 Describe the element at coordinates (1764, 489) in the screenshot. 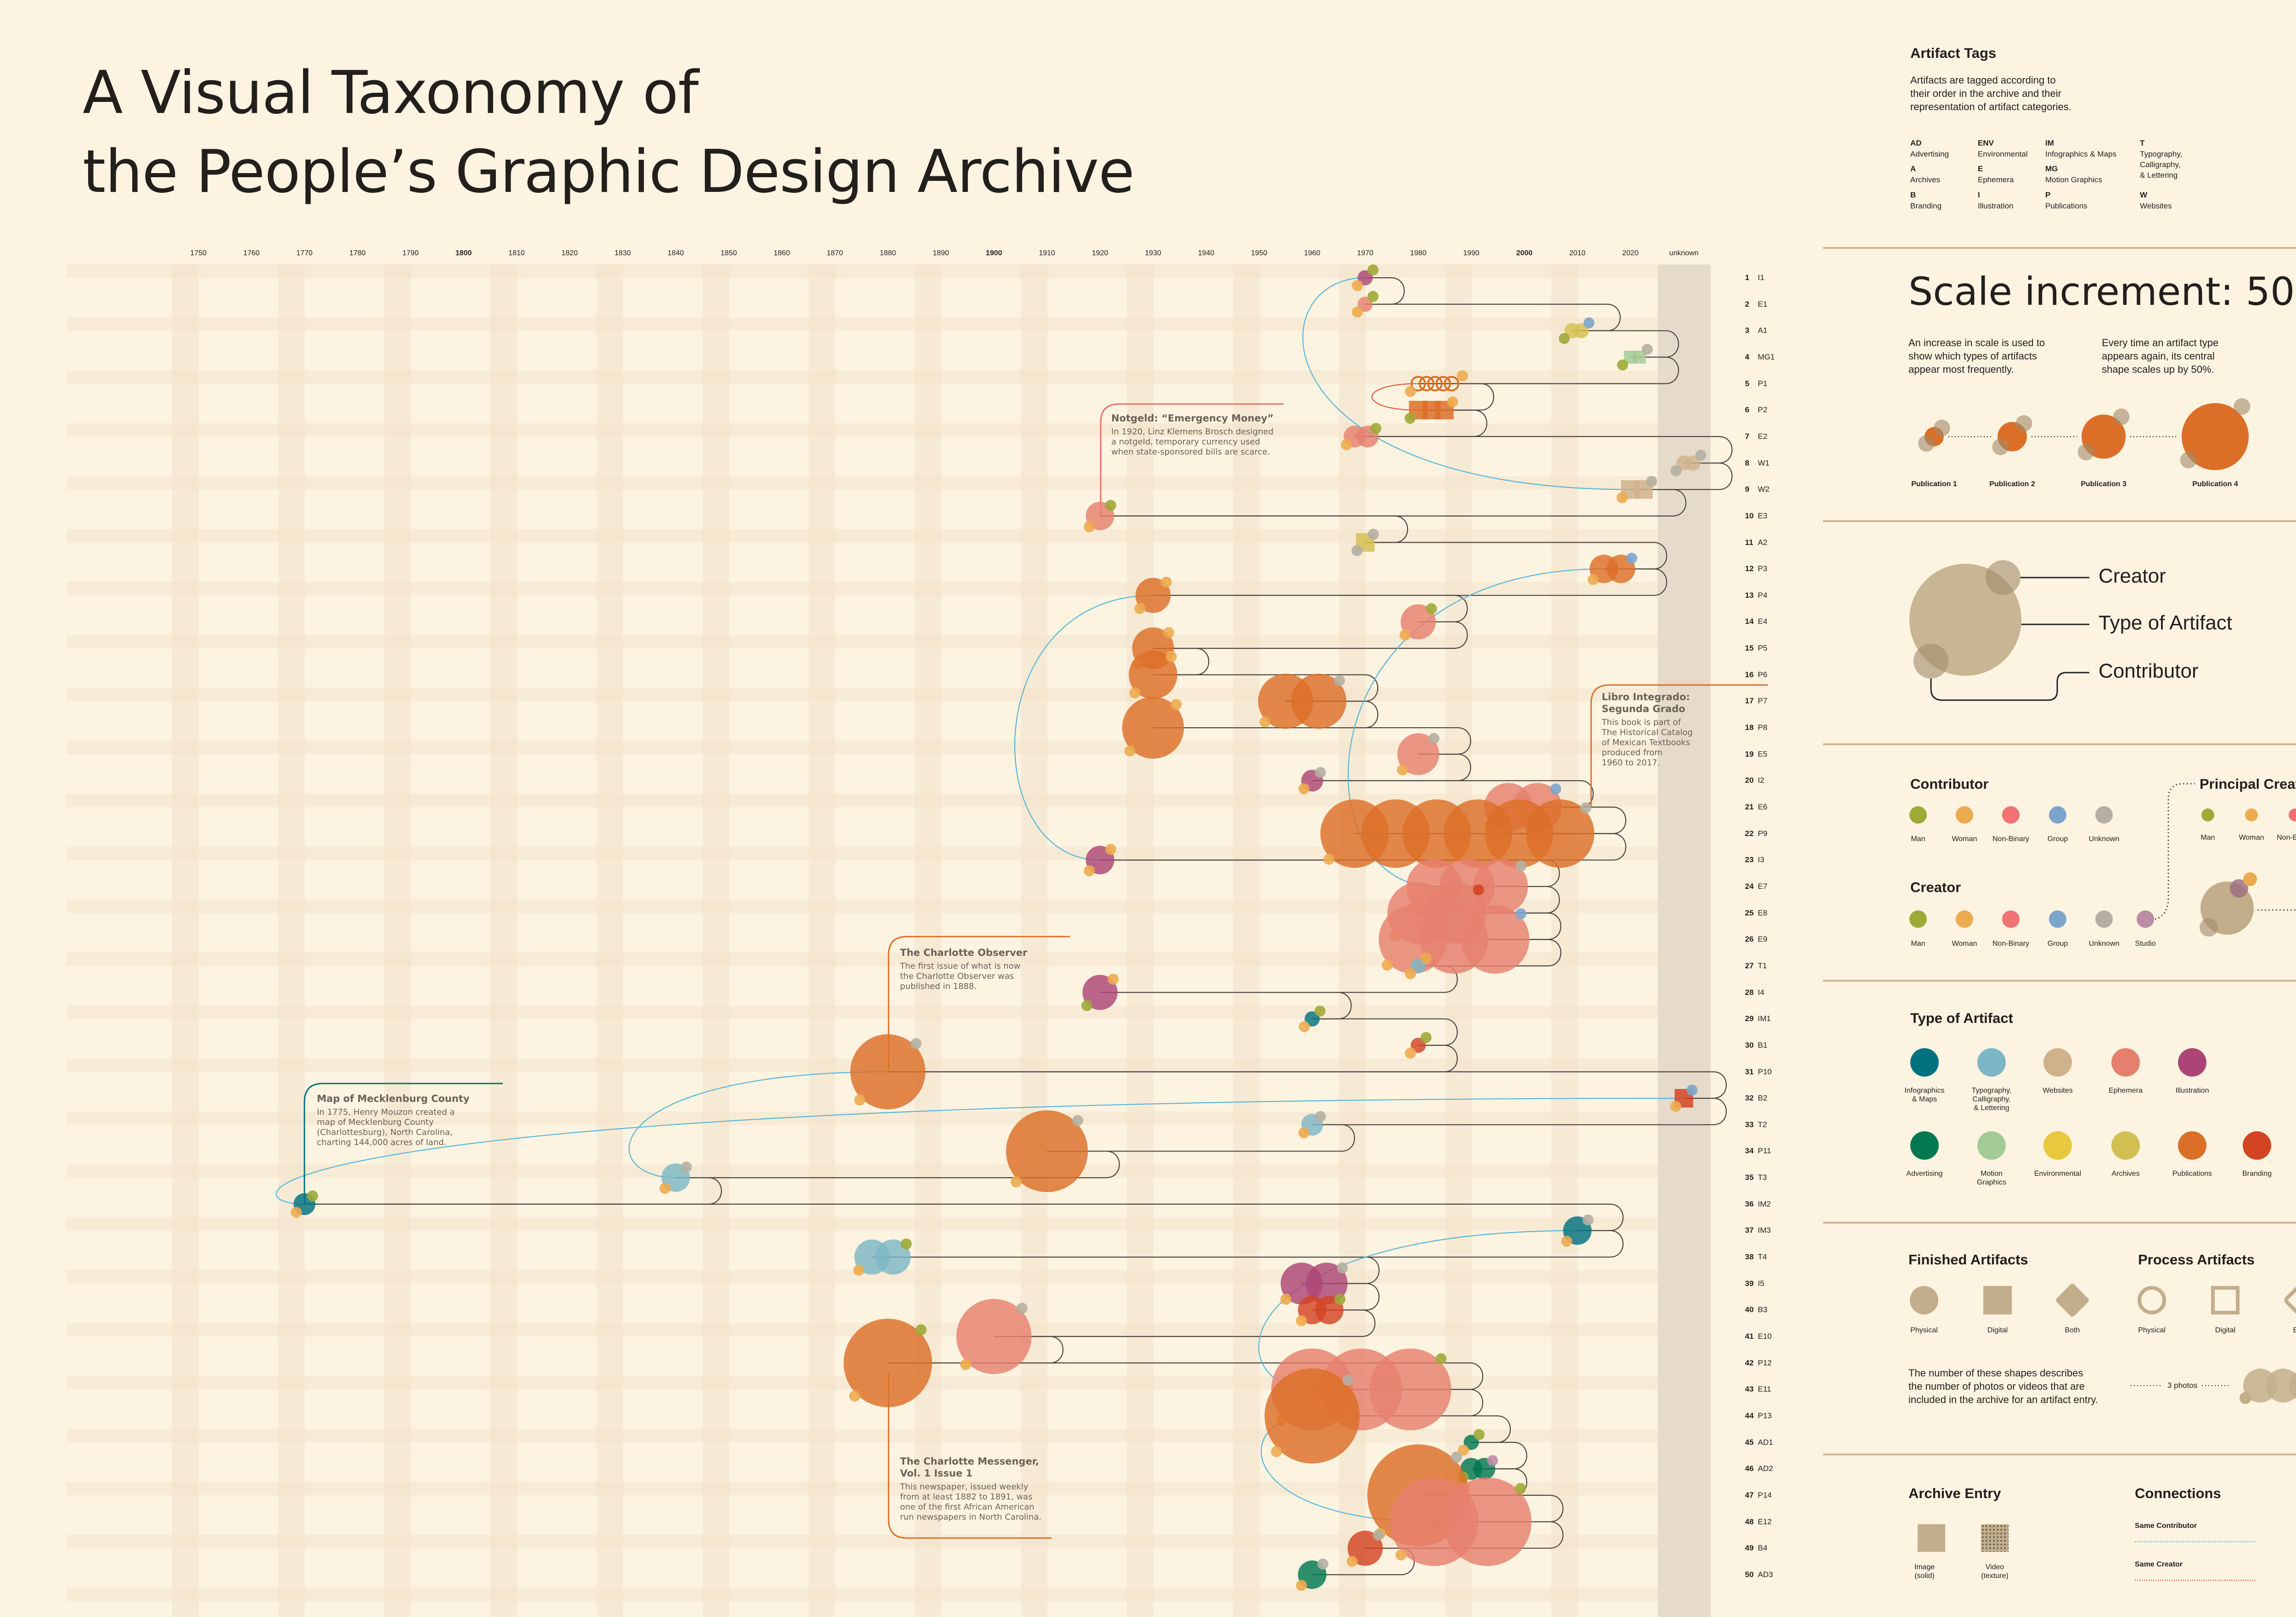

I see `row-tag: W2` at that location.